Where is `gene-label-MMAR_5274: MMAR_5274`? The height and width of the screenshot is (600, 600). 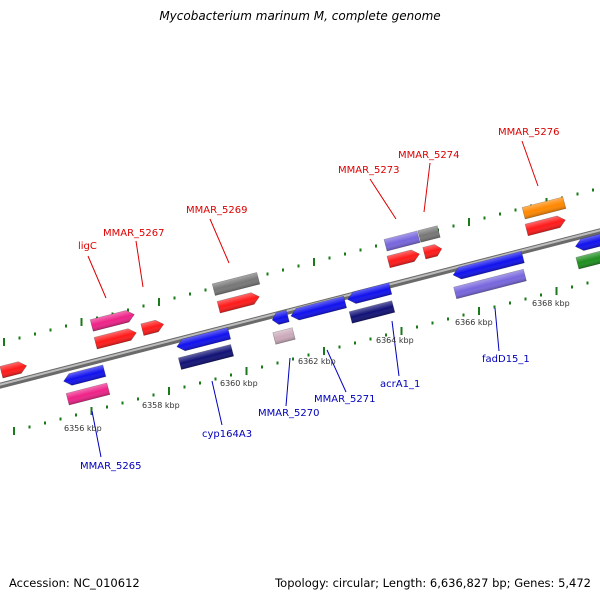 gene-label-MMAR_5274: MMAR_5274 is located at coordinates (429, 155).